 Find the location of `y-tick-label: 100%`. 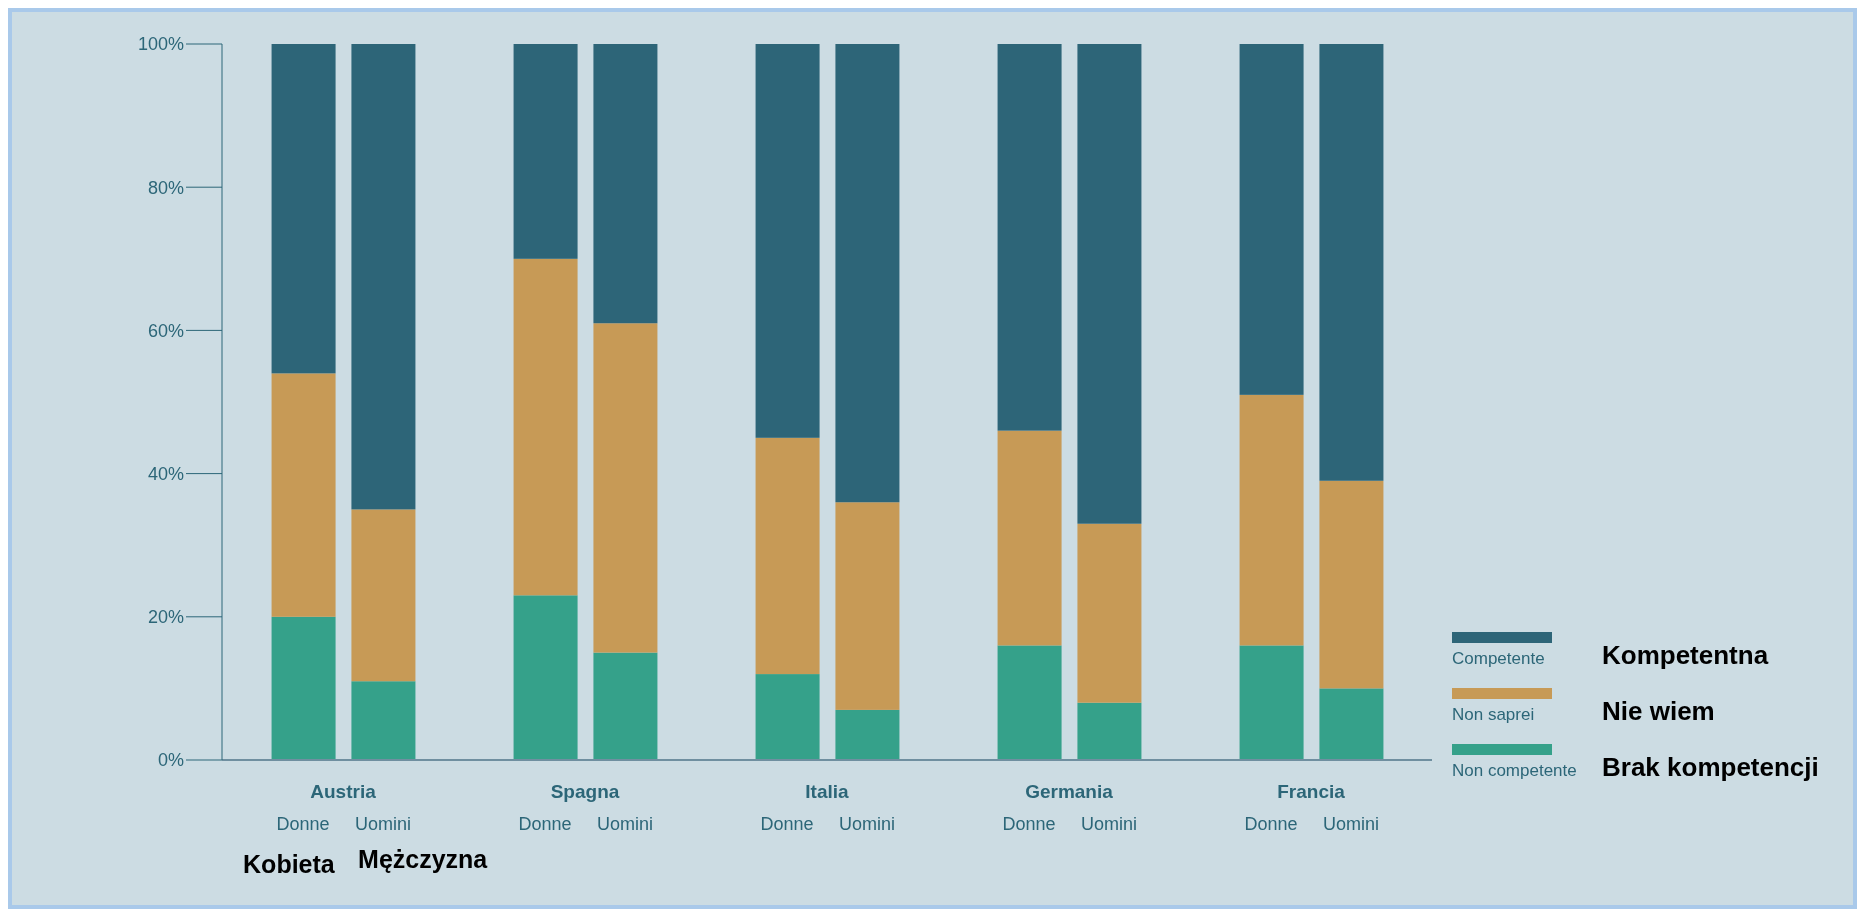

y-tick-label: 100% is located at coordinates (160, 44).